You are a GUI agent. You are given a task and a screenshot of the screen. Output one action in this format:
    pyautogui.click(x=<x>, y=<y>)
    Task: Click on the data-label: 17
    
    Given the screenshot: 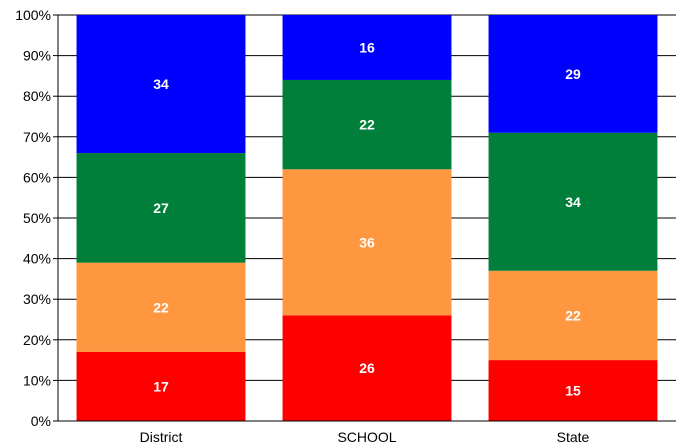 What is the action you would take?
    pyautogui.click(x=161, y=386)
    